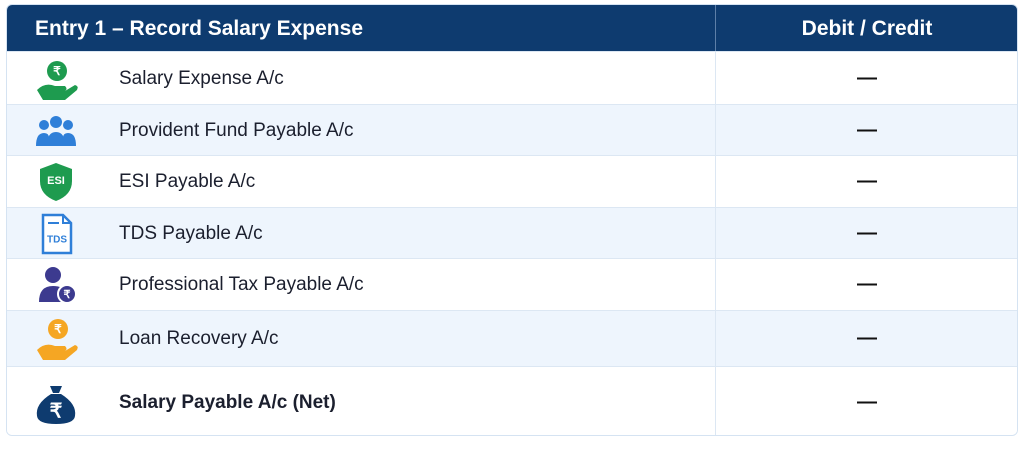  What do you see at coordinates (201, 78) in the screenshot?
I see `account-name: Salary Expense A/c` at bounding box center [201, 78].